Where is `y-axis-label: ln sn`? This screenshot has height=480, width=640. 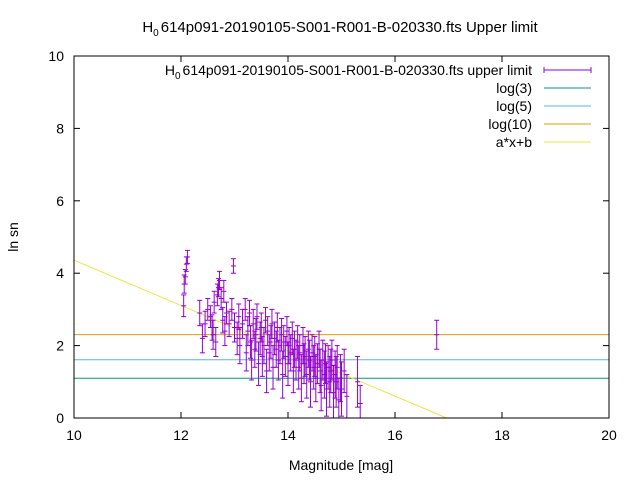
y-axis-label: ln sn is located at coordinates (13, 237).